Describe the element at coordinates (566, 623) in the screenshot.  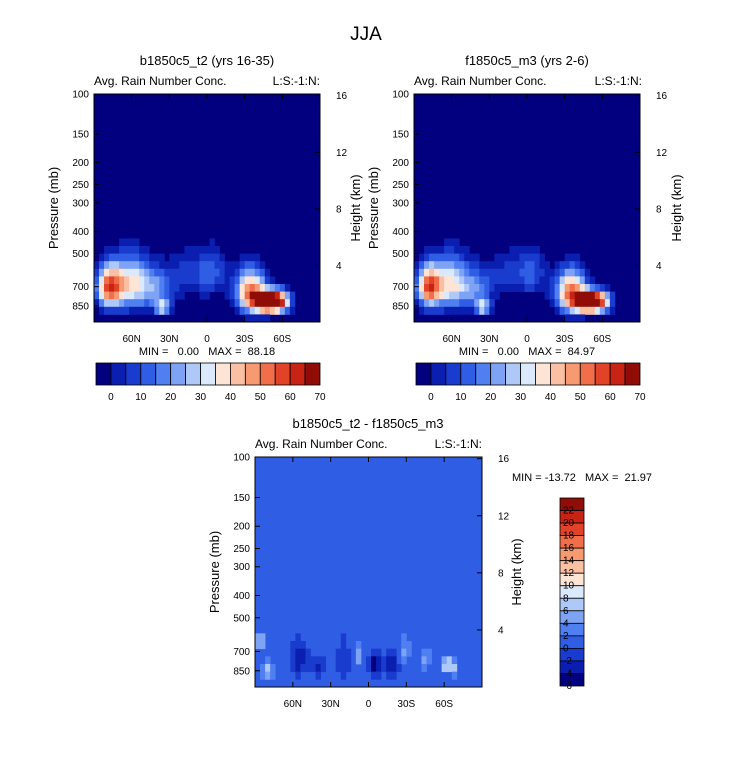
I see `colorbar-label: 4` at that location.